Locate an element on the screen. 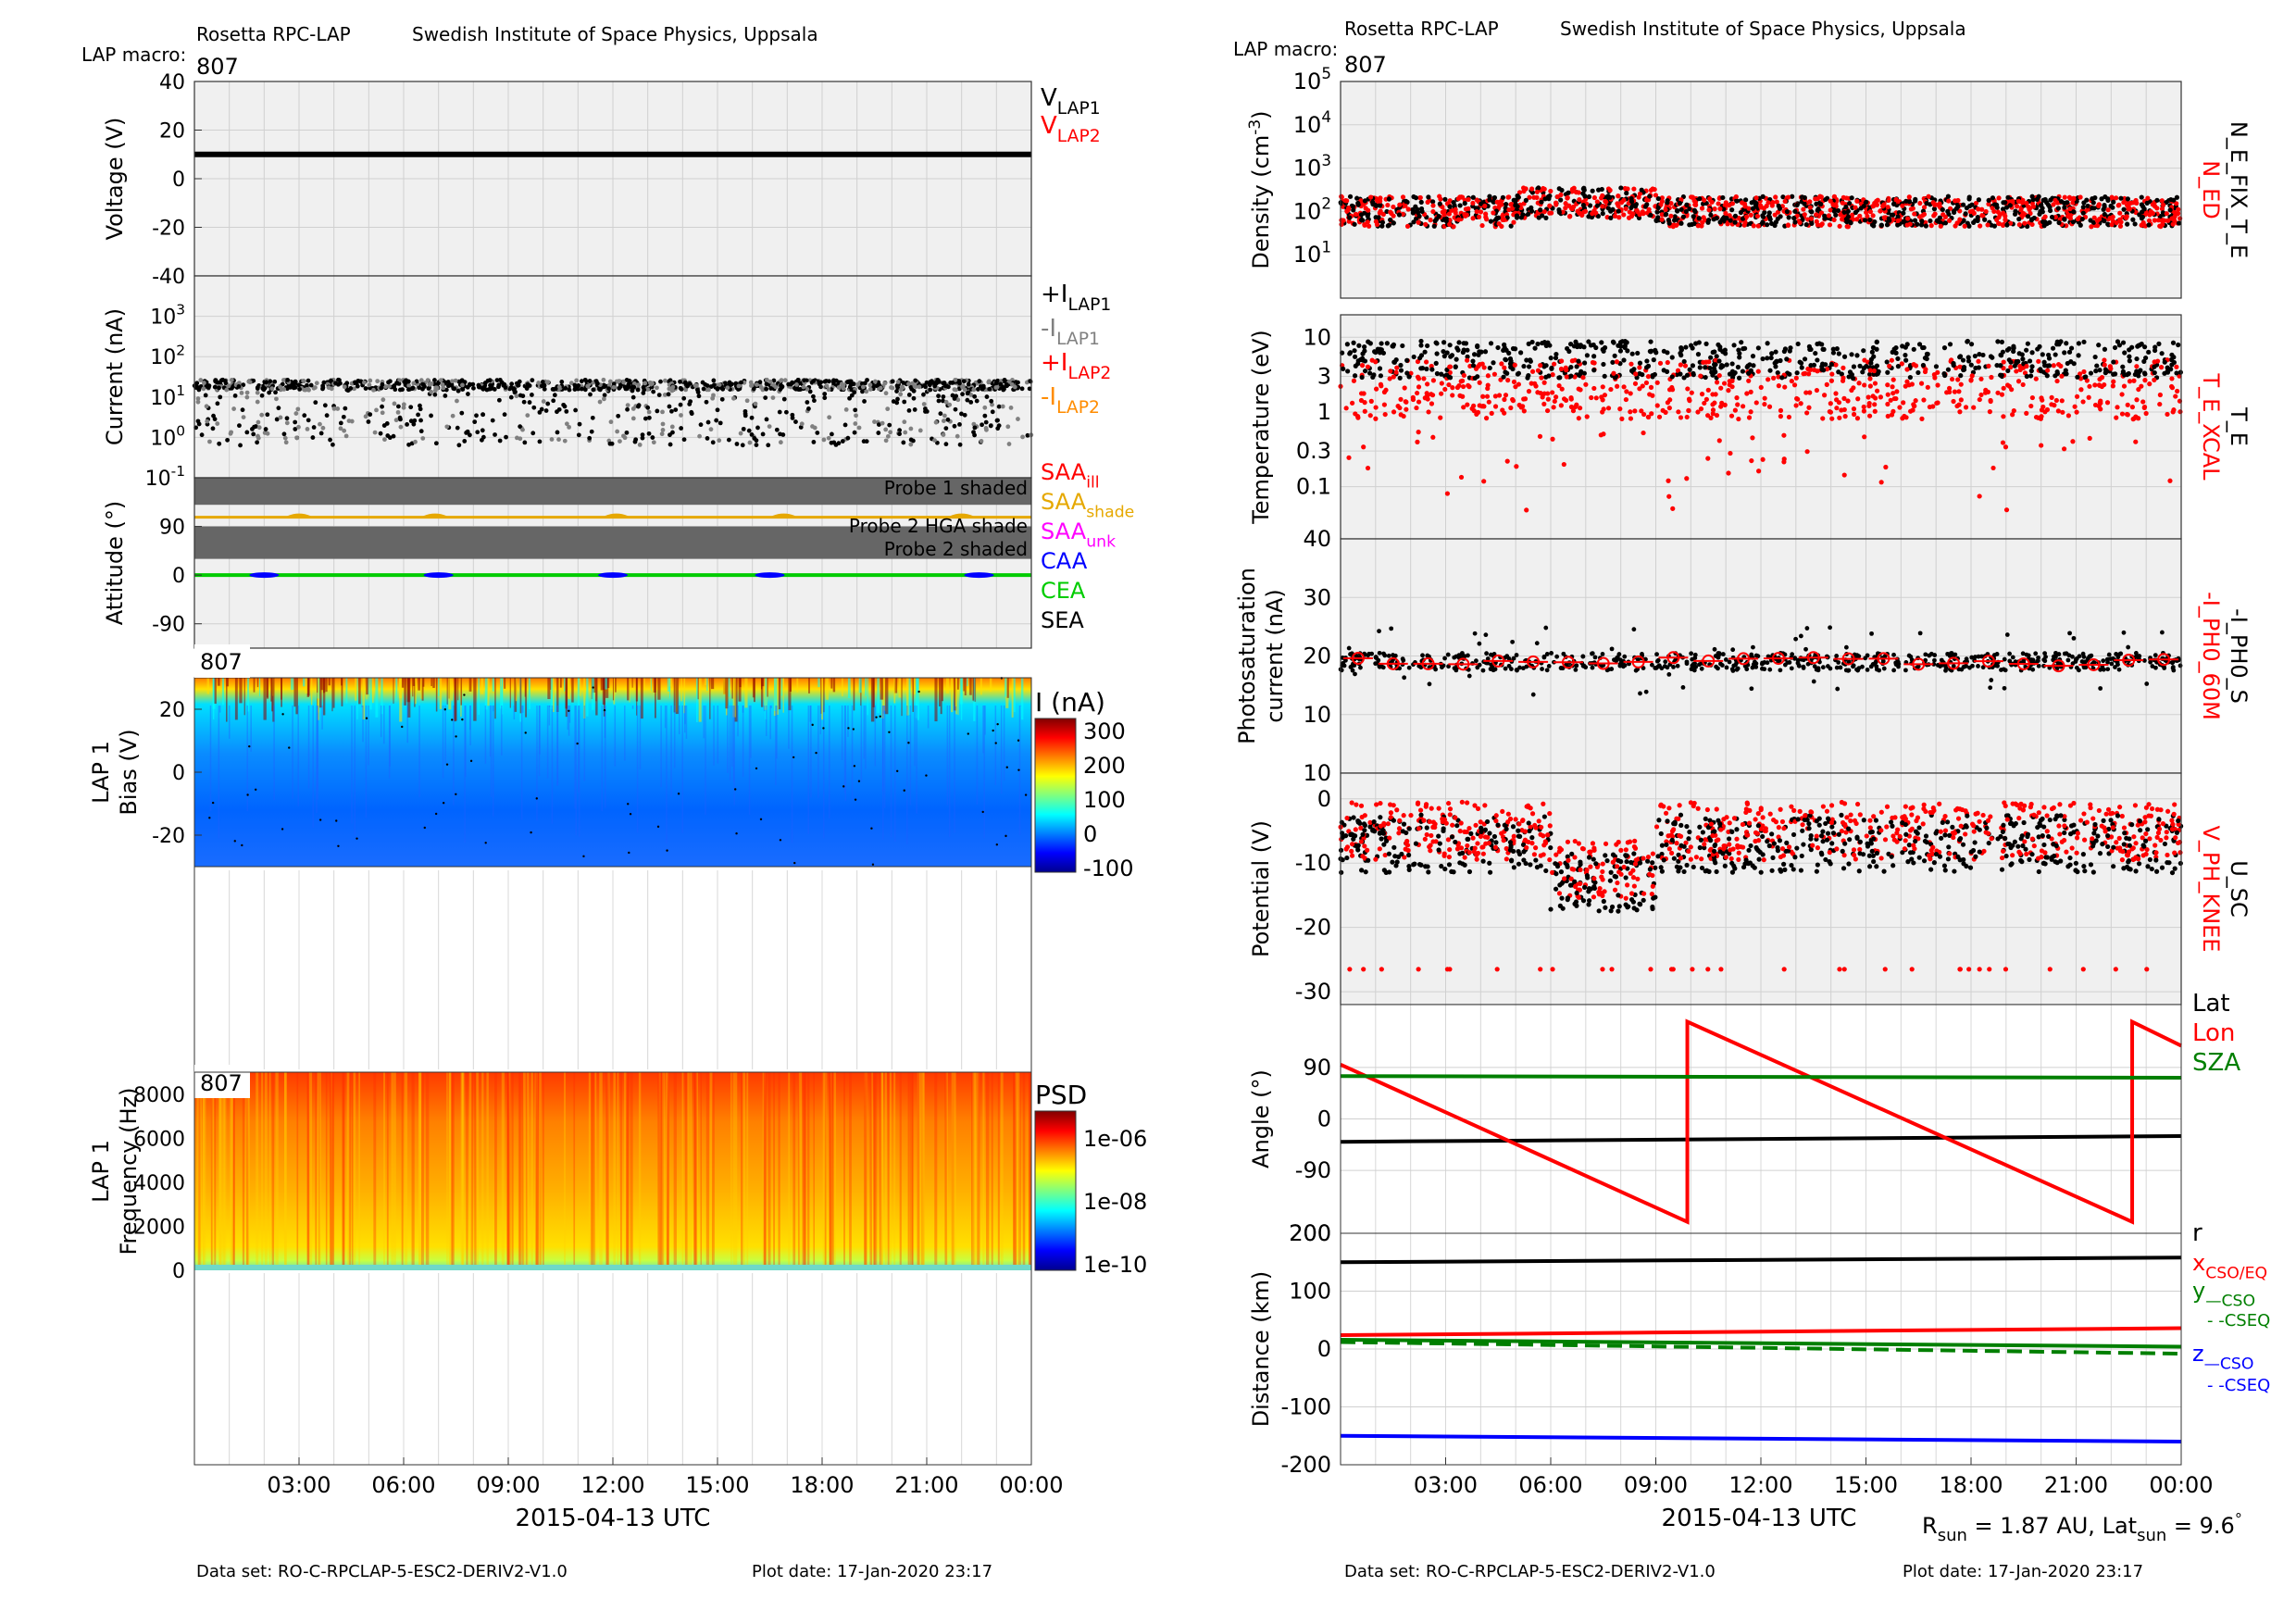 The width and height of the screenshot is (2296, 1624). legend-item: +ILAP2 is located at coordinates (1076, 366).